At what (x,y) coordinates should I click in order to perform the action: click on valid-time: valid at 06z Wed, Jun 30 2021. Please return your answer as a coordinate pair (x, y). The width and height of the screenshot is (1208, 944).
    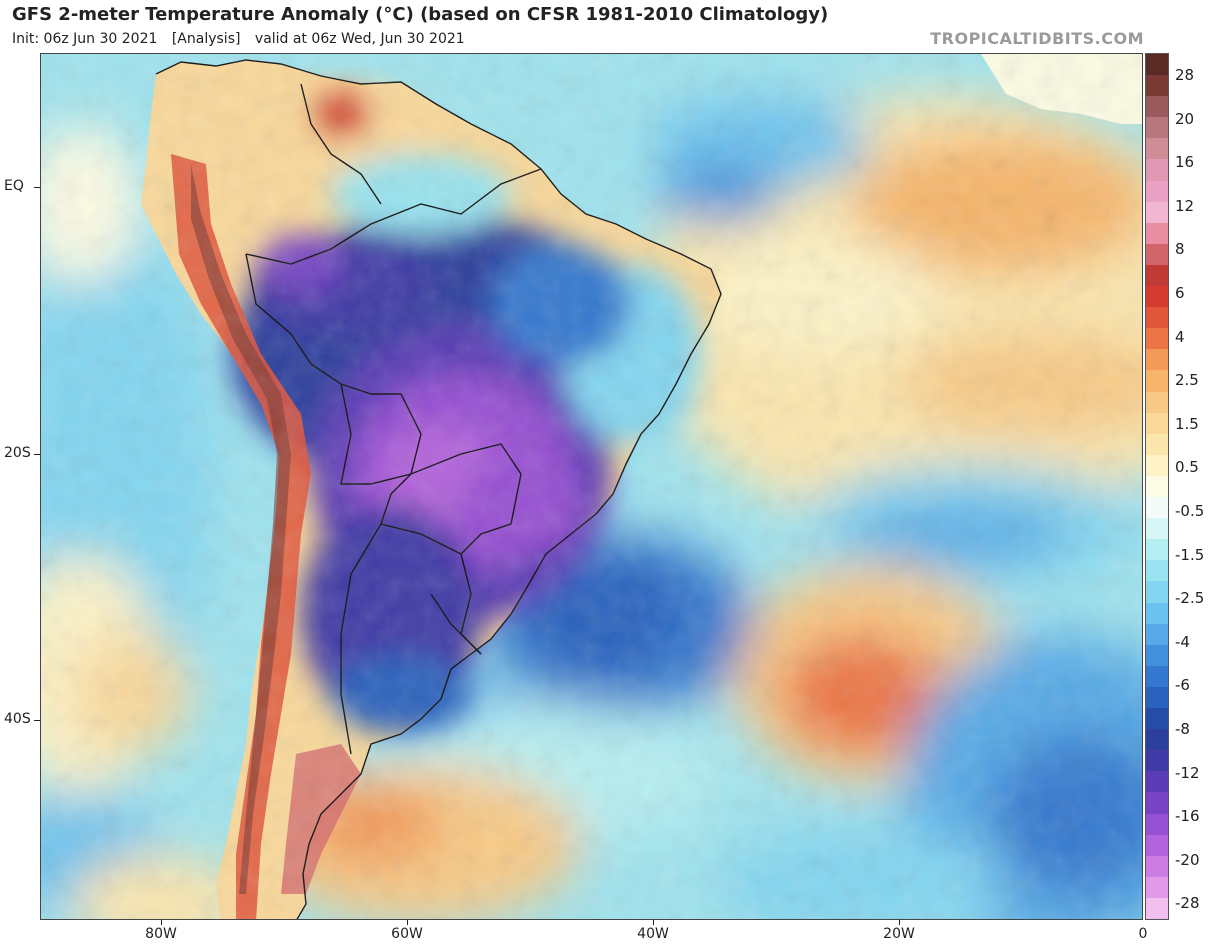
    Looking at the image, I should click on (359, 39).